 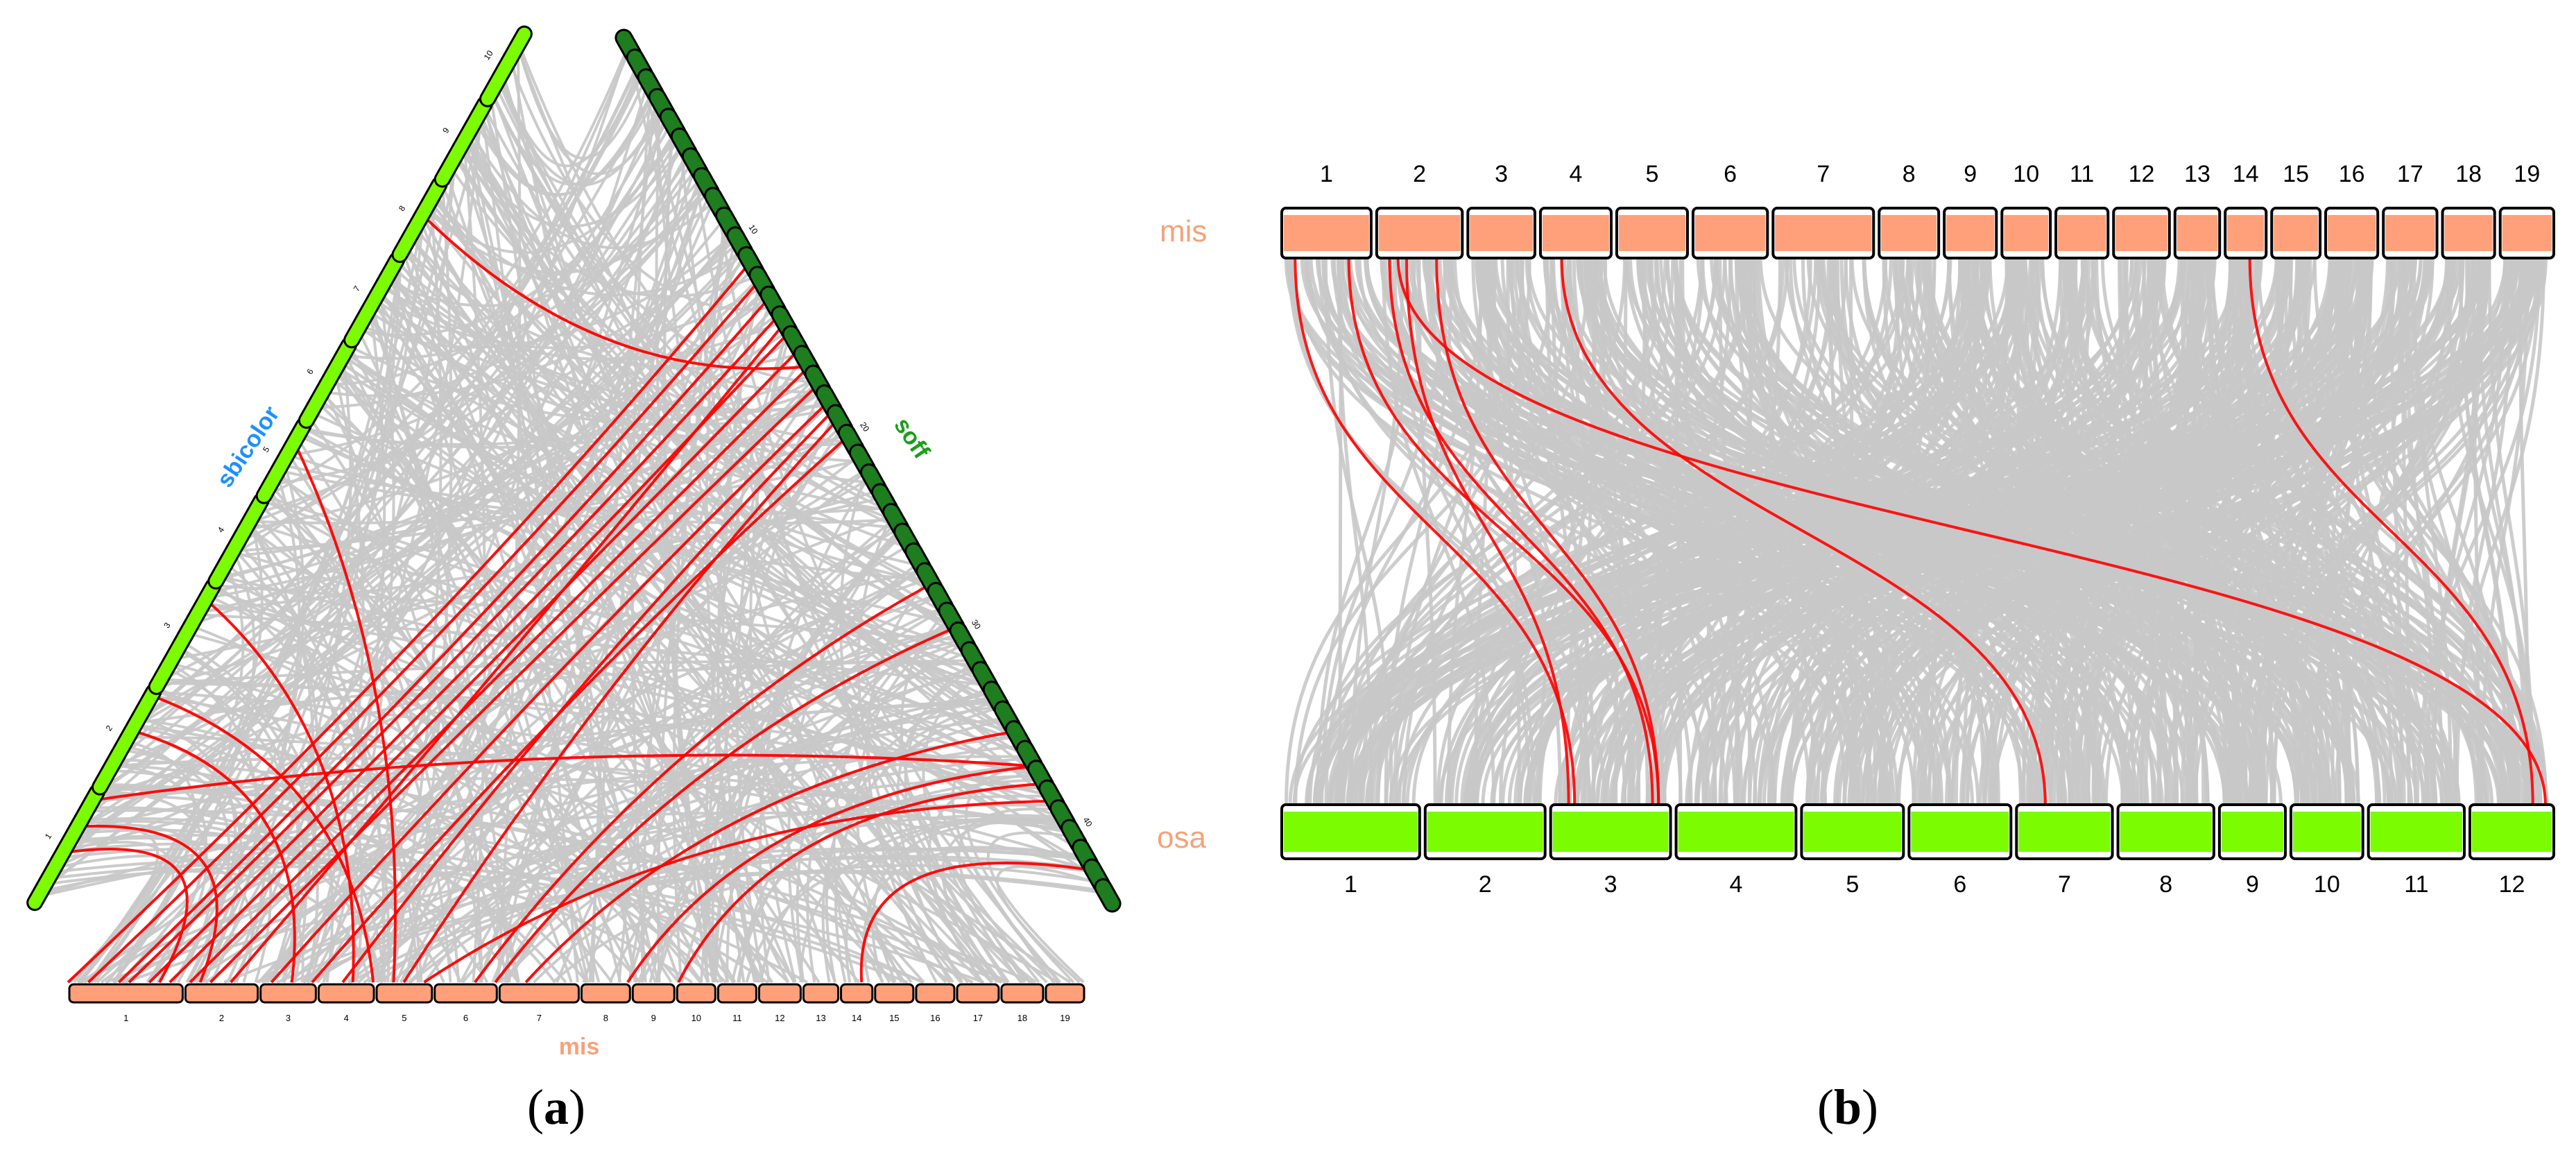 I want to click on mis-chr-label: 15, so click(x=894, y=1018).